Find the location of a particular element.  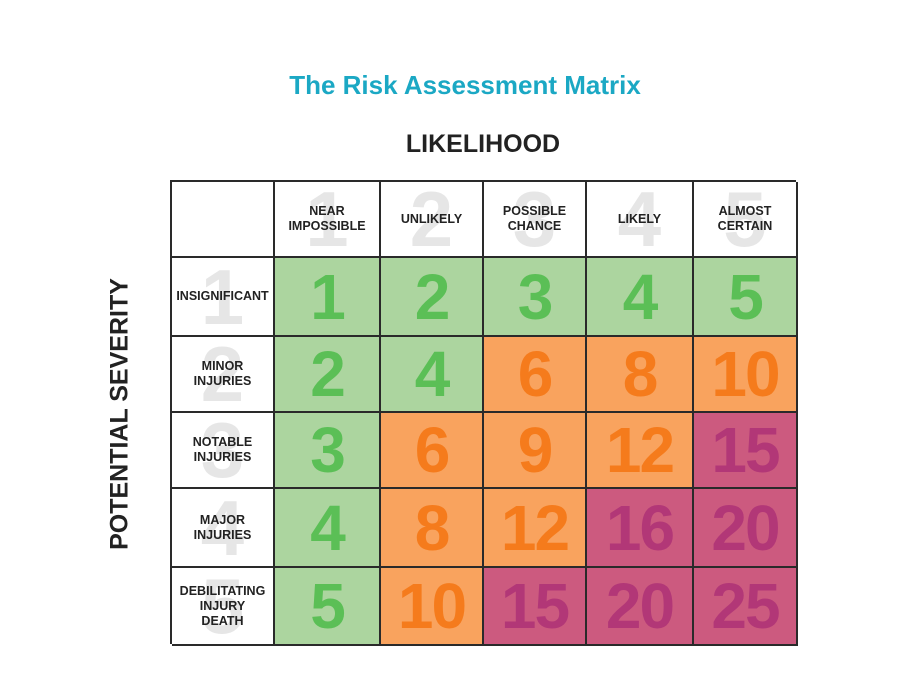

risk-score: 9 is located at coordinates (535, 450).